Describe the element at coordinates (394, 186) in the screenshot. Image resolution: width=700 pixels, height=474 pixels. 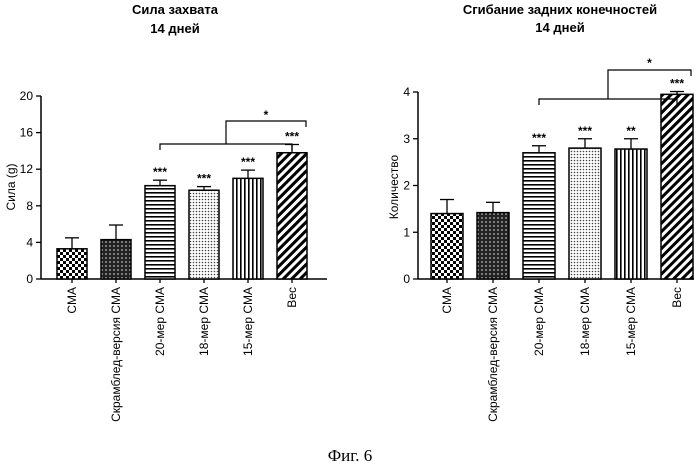
I see `y-axis-label: Количество` at that location.